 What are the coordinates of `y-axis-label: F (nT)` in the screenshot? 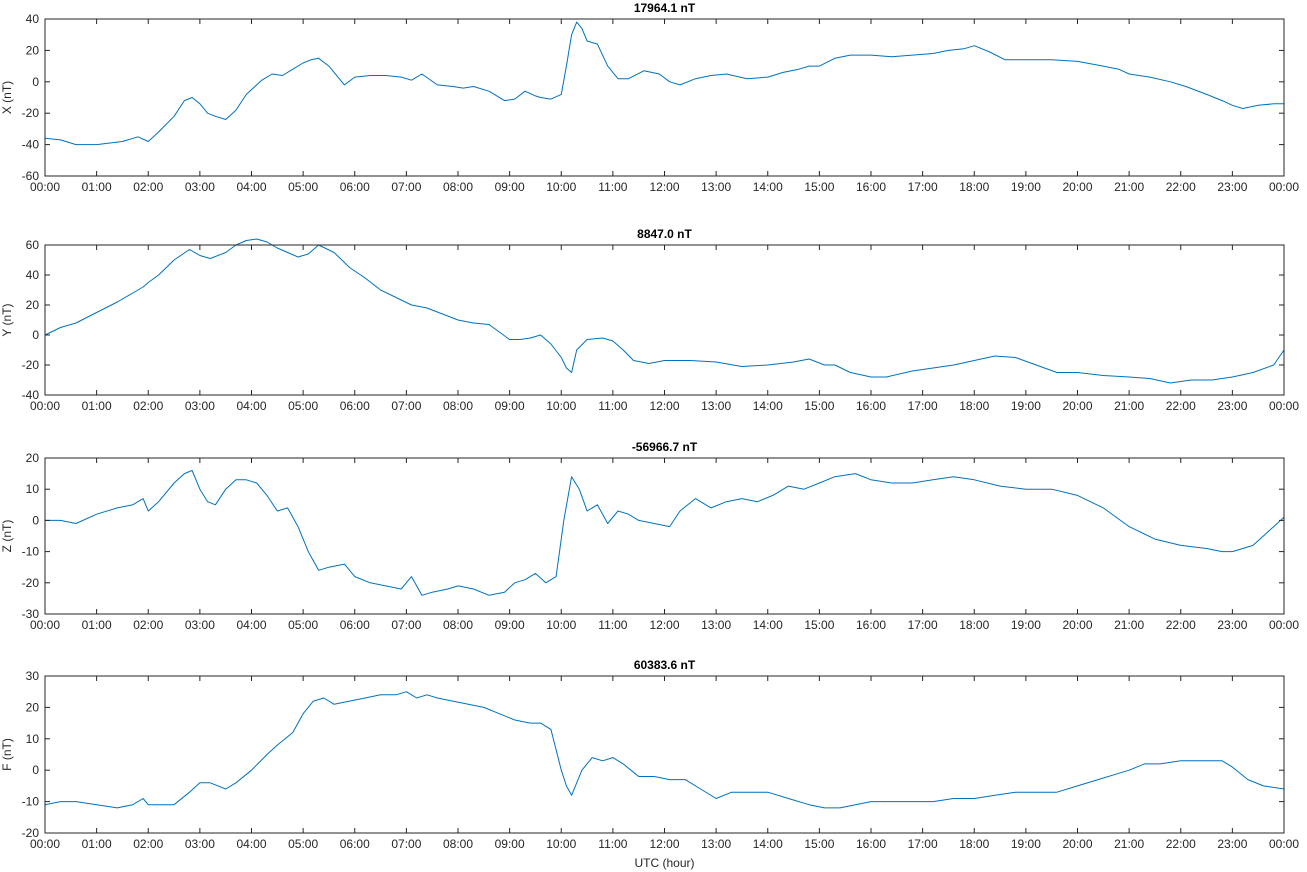 It's located at (7, 754).